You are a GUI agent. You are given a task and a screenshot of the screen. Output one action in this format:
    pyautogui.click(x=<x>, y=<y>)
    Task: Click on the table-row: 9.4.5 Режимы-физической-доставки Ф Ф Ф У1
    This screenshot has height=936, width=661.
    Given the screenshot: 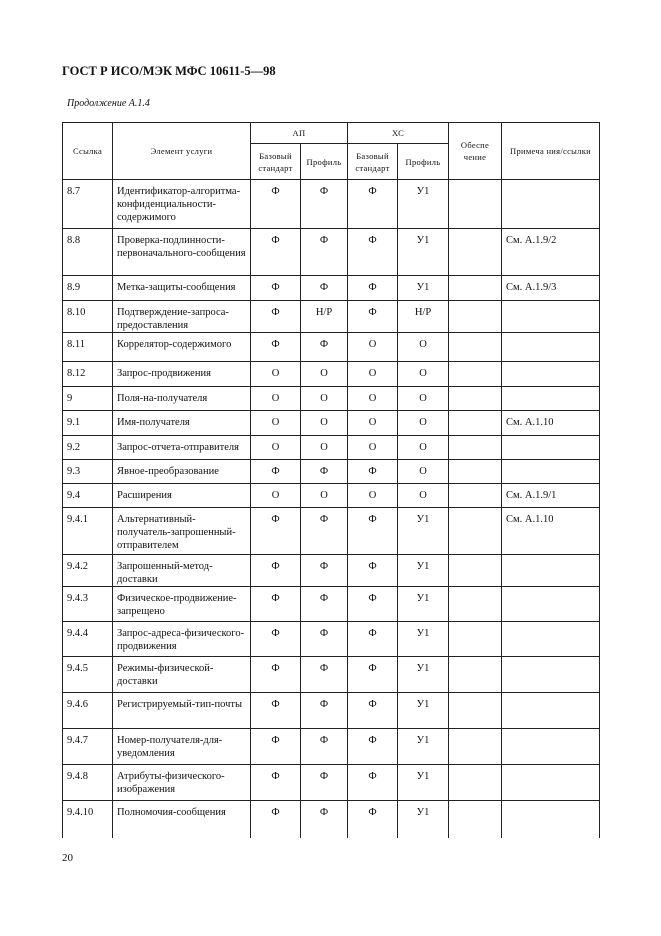 What is the action you would take?
    pyautogui.click(x=331, y=674)
    